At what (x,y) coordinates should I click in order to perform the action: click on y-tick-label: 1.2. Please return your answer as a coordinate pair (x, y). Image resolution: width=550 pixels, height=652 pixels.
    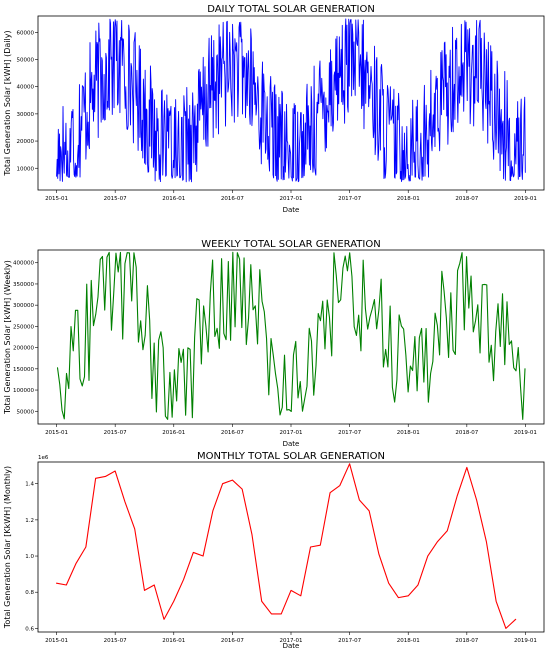
    Looking at the image, I should click on (29, 521).